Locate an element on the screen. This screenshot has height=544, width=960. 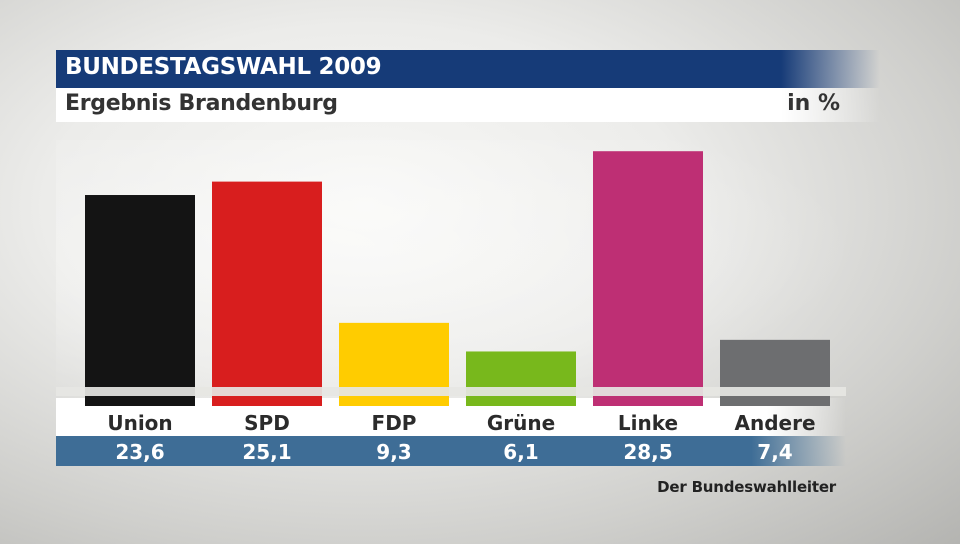
bar-union is located at coordinates (140, 300).